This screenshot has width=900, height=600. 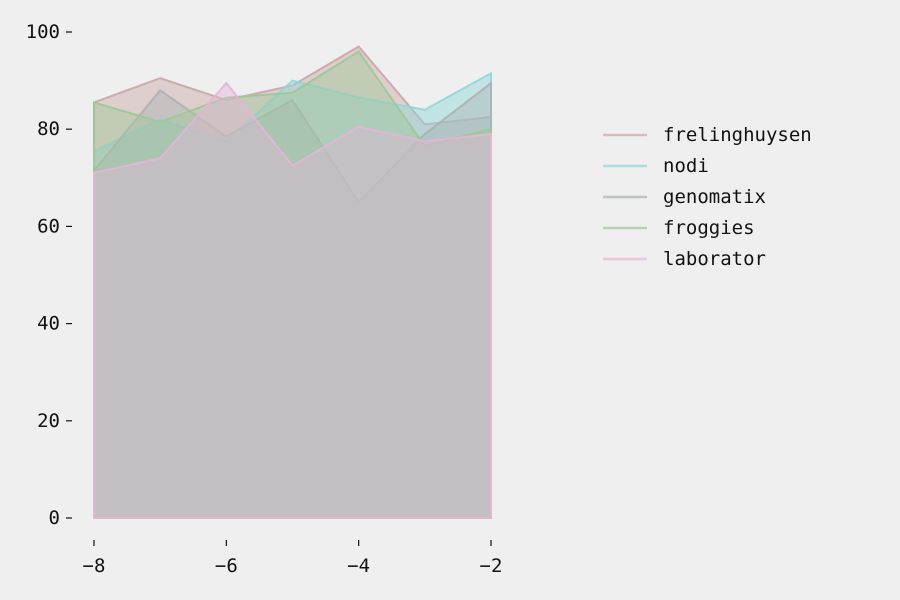 I want to click on y-tick-label: 20, so click(x=48, y=421).